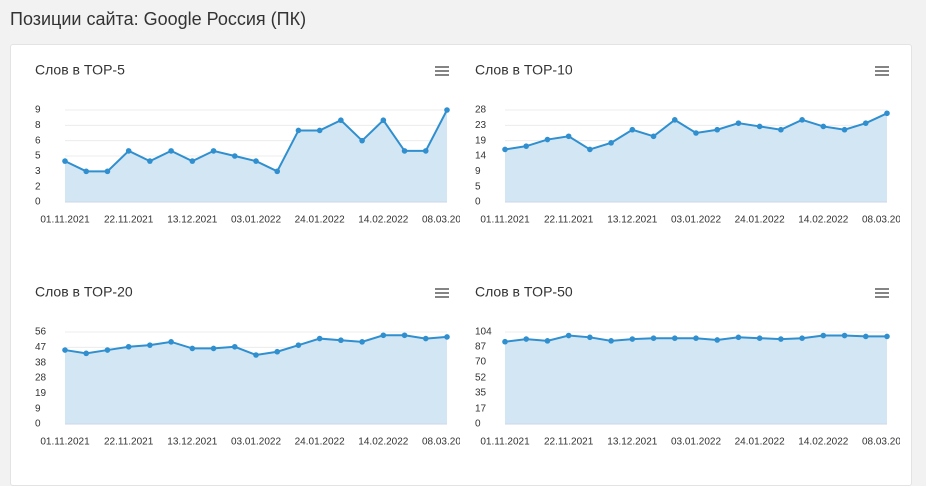  What do you see at coordinates (524, 292) in the screenshot?
I see `chart-title: Слов в TOP-50` at bounding box center [524, 292].